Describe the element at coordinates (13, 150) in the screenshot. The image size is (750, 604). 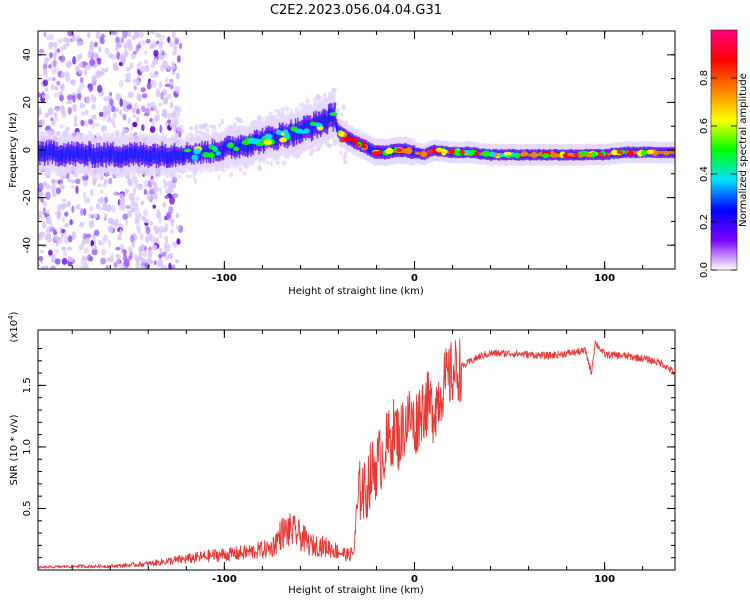
I see `spectrogram-ylabel: Frequency (Hz)` at that location.